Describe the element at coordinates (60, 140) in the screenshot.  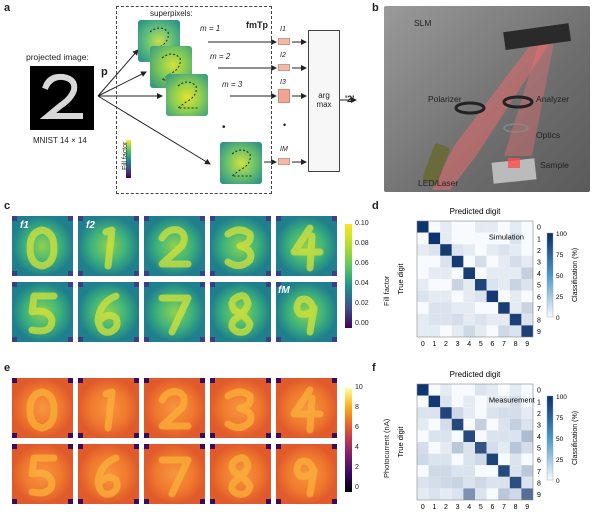
I see `mnist-label: MNIST 14 × 14` at that location.